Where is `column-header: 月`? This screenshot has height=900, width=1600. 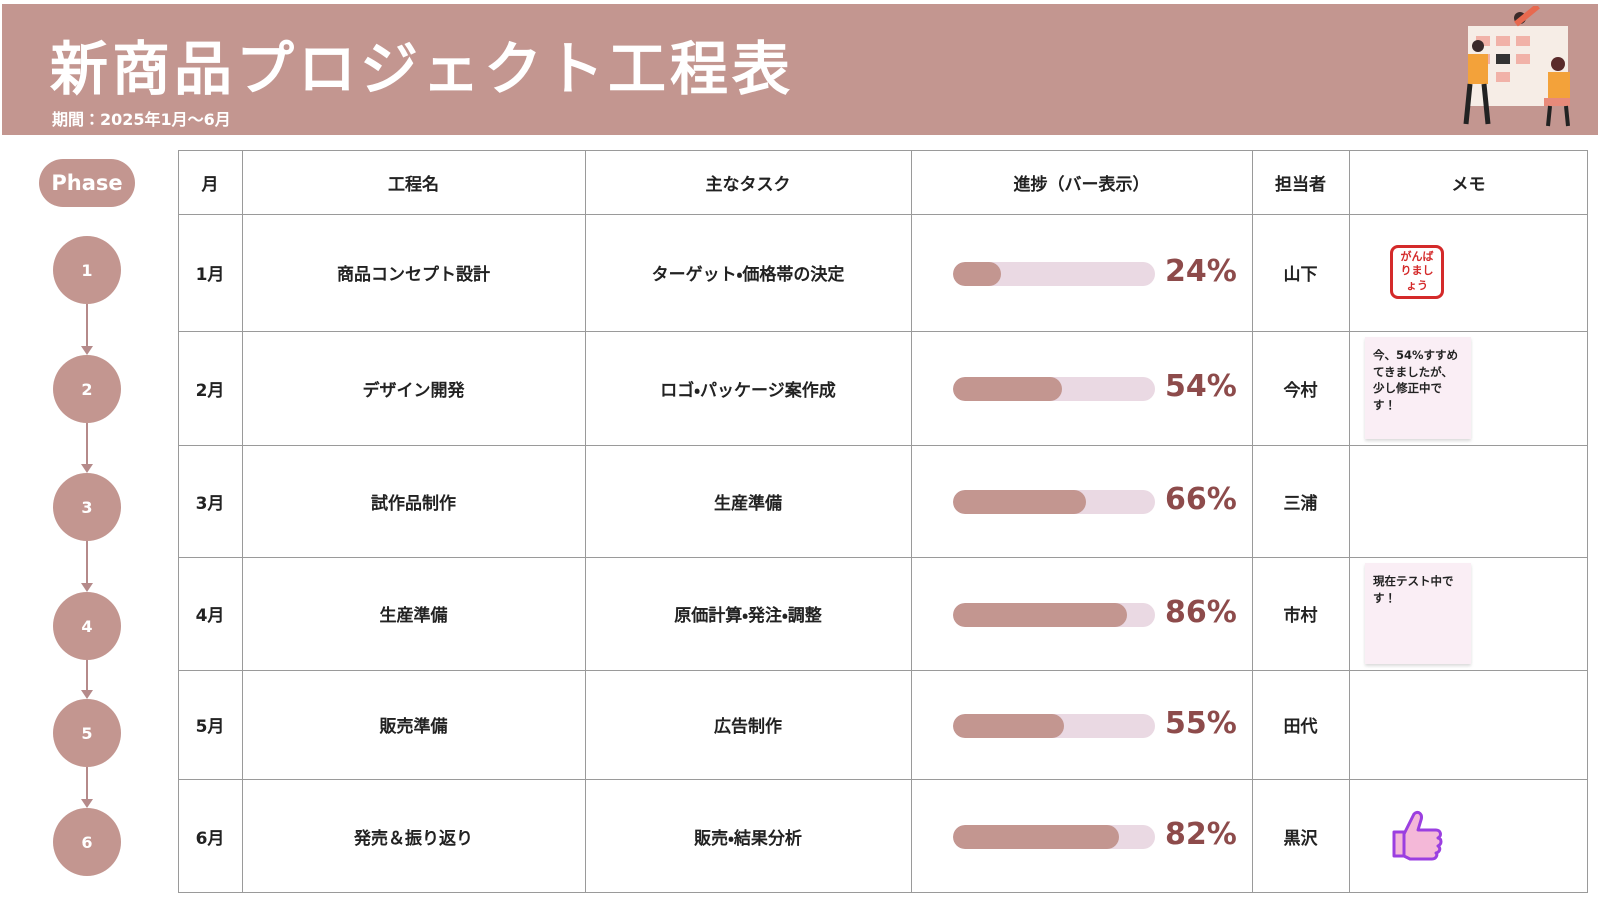 column-header: 月 is located at coordinates (210, 184).